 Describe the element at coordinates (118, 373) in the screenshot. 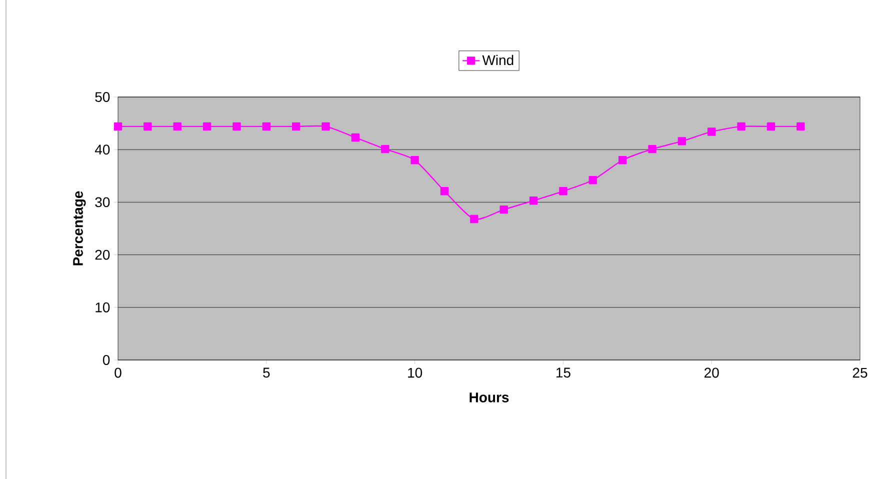

I see `x-tick-label: 0` at that location.